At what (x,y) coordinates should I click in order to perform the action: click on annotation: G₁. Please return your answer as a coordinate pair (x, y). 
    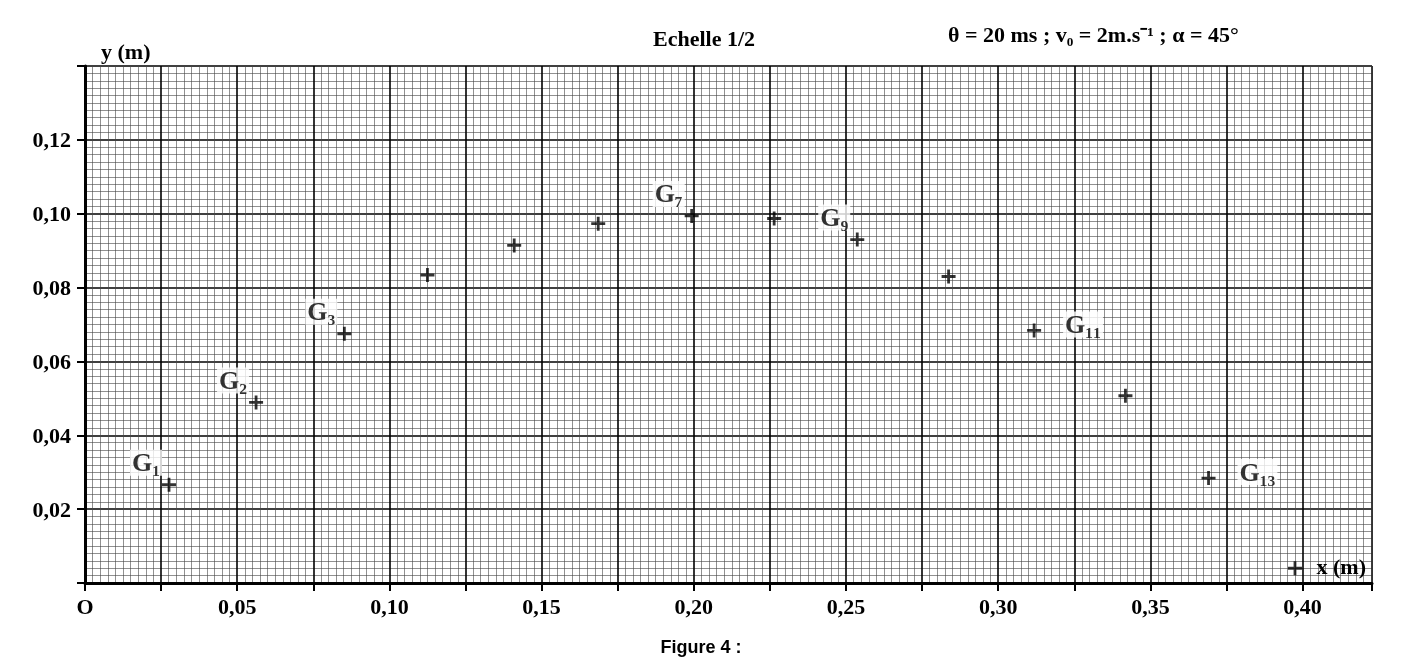
    Looking at the image, I should click on (146, 463).